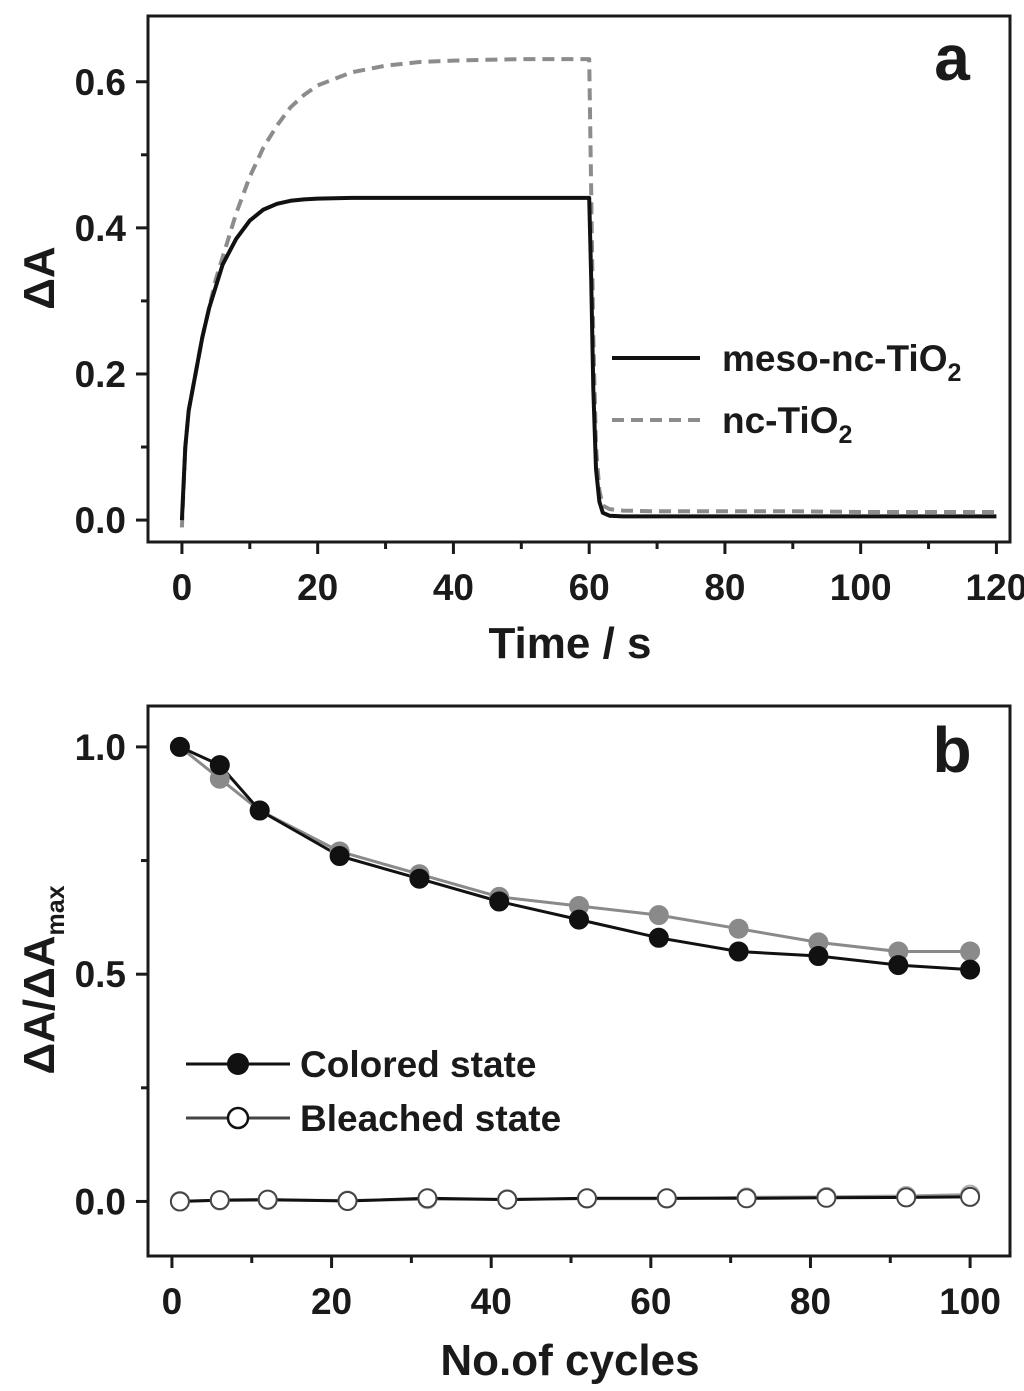 The image size is (1024, 1391). I want to click on panel-a-y-axis-label: ΔA, so click(39, 277).